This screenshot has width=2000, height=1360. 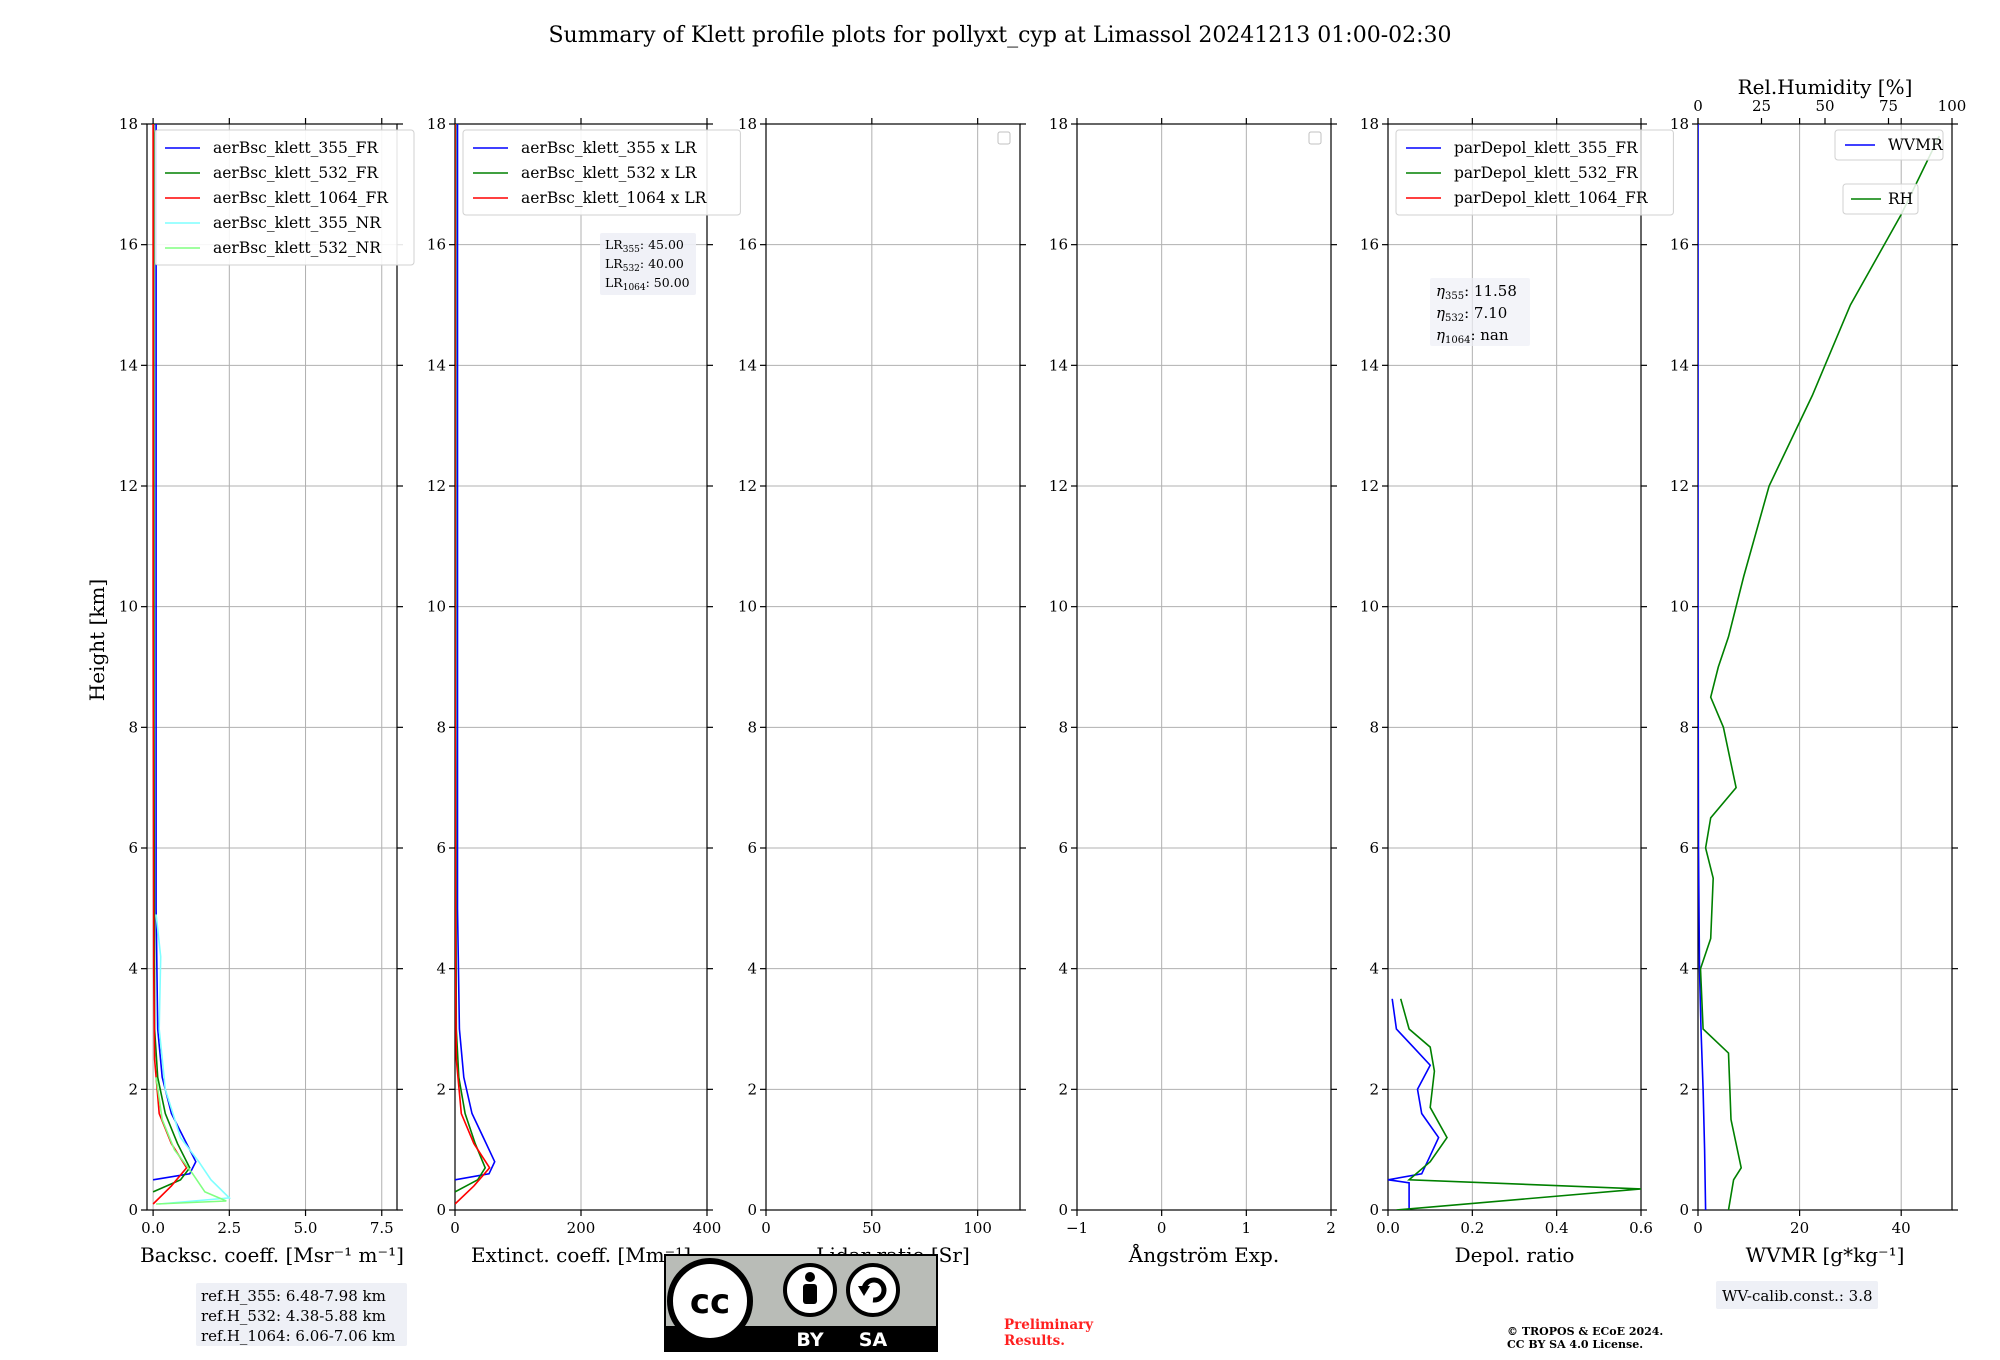 What do you see at coordinates (1331, 1228) in the screenshot?
I see `x-tick-label: 2` at bounding box center [1331, 1228].